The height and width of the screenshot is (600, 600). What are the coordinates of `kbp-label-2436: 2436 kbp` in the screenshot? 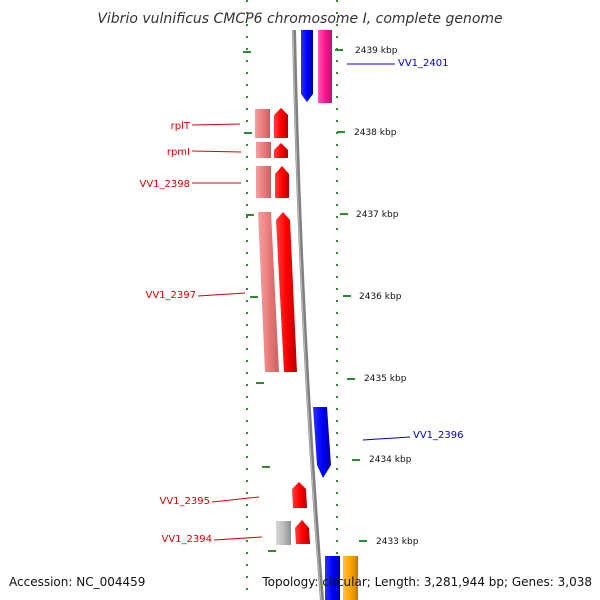 It's located at (380, 297).